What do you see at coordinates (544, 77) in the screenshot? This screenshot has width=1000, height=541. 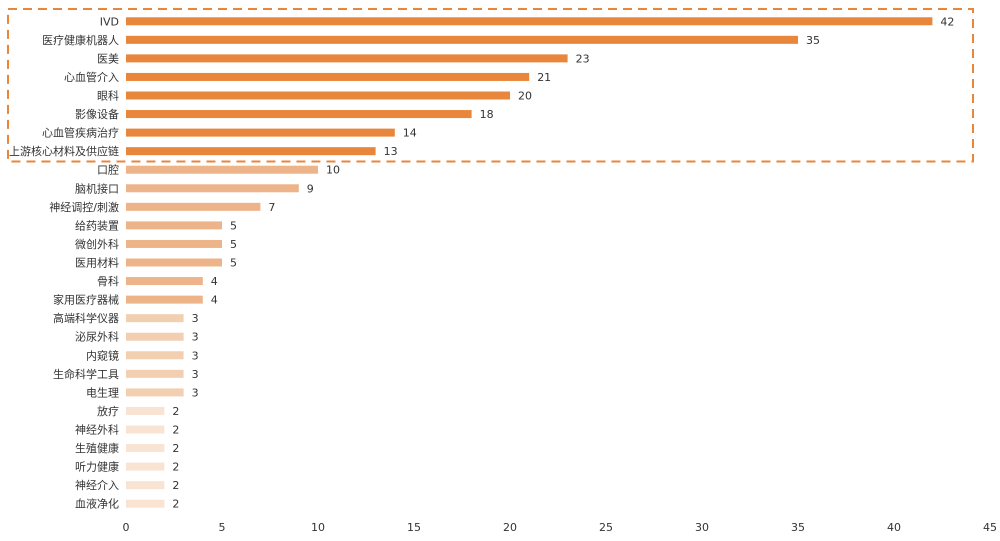 I see `value-label: 21` at bounding box center [544, 77].